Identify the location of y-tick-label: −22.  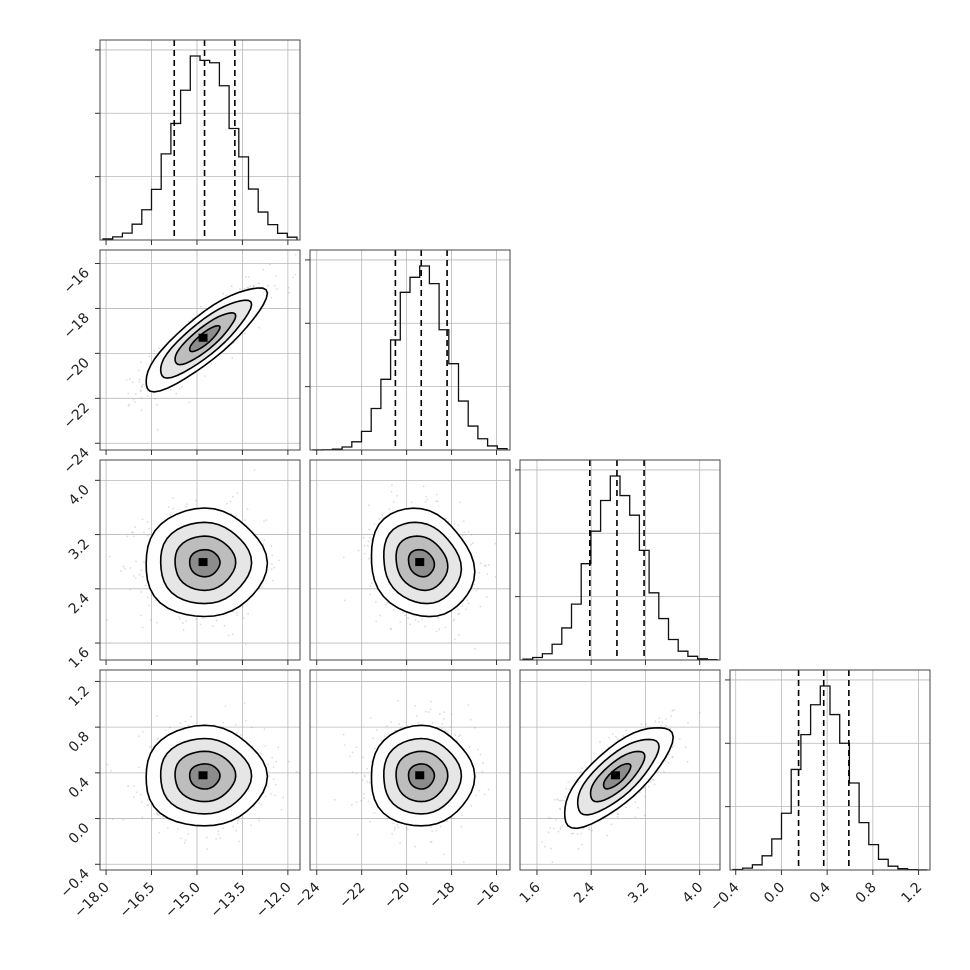
(77, 416).